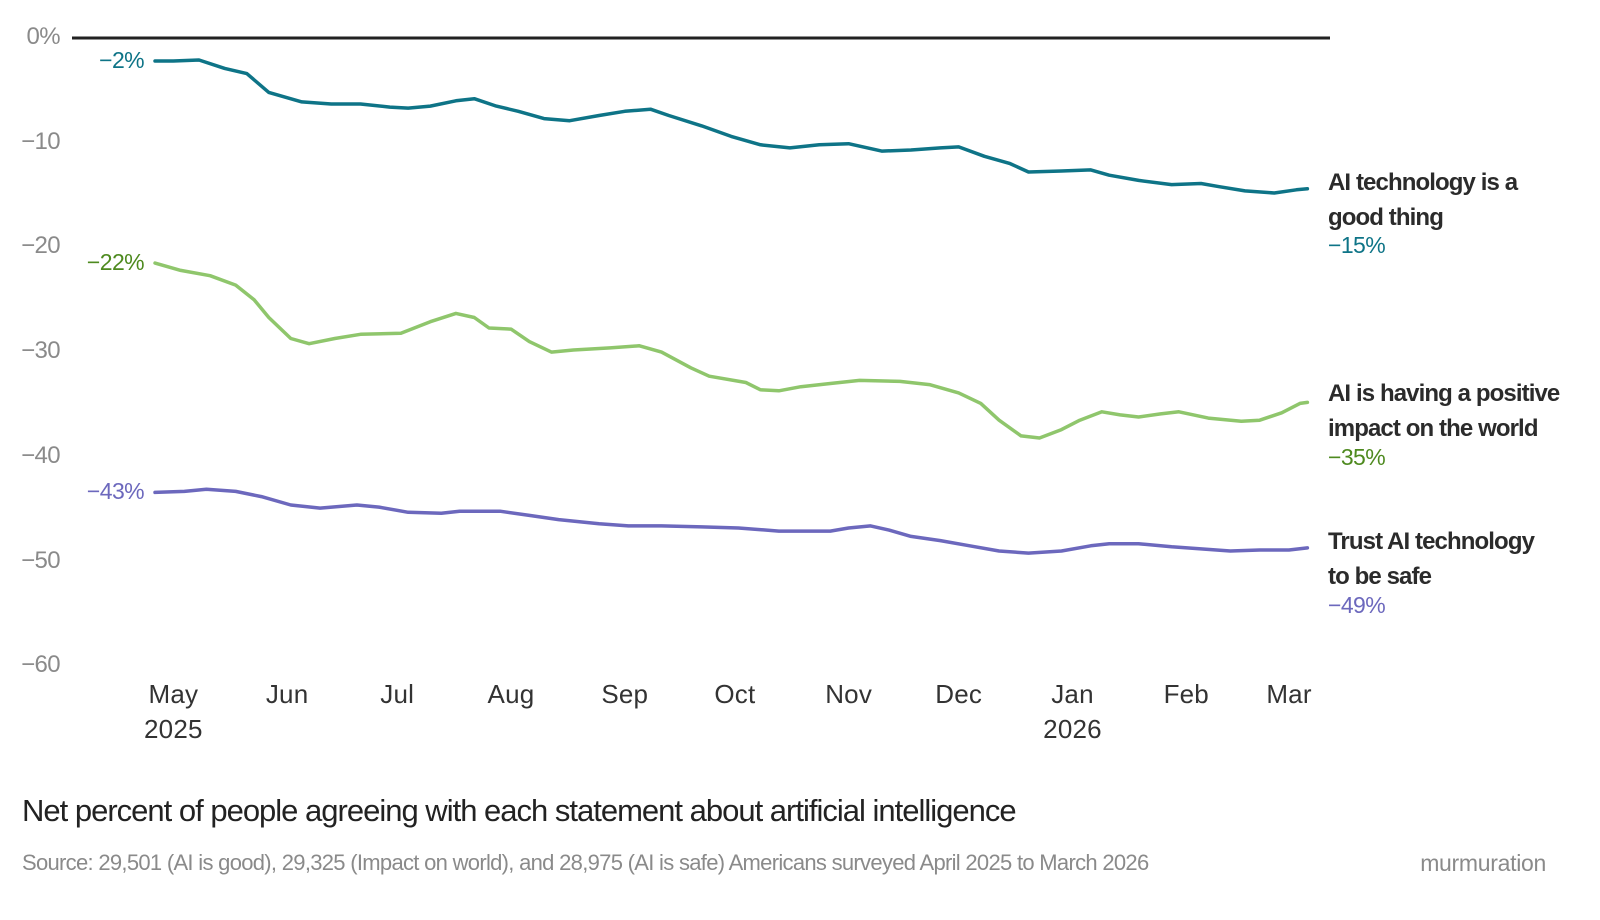 This screenshot has height=920, width=1600. I want to click on brand-logo: murmuration, so click(1483, 863).